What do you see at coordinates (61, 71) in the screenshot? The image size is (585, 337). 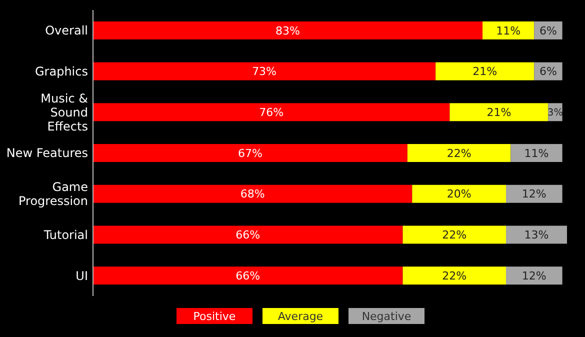 I see `y-tick-label: Graphics` at bounding box center [61, 71].